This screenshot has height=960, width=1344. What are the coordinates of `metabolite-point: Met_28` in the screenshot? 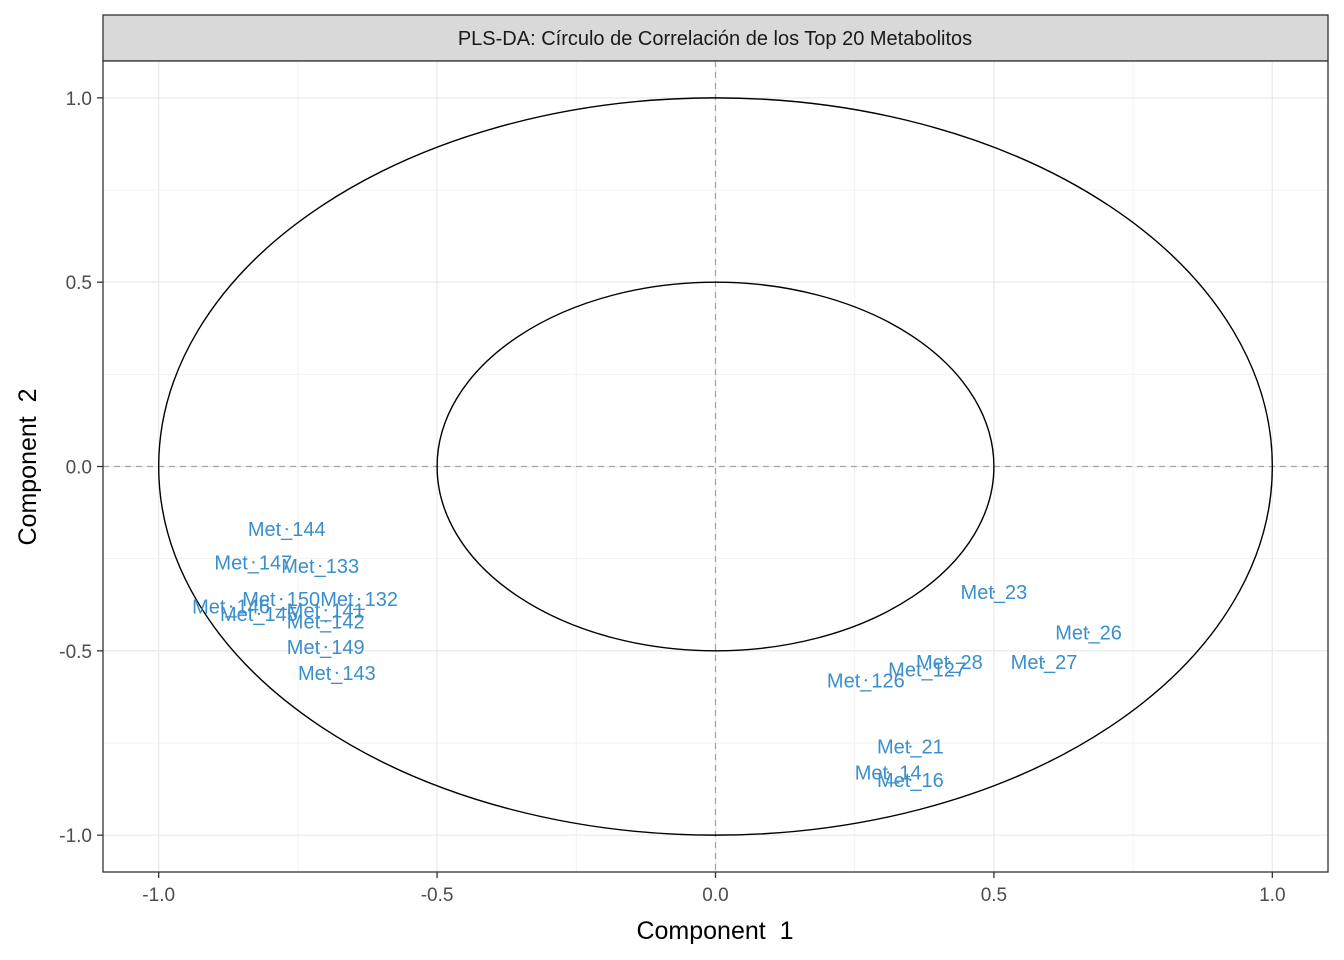 It's located at (949, 663).